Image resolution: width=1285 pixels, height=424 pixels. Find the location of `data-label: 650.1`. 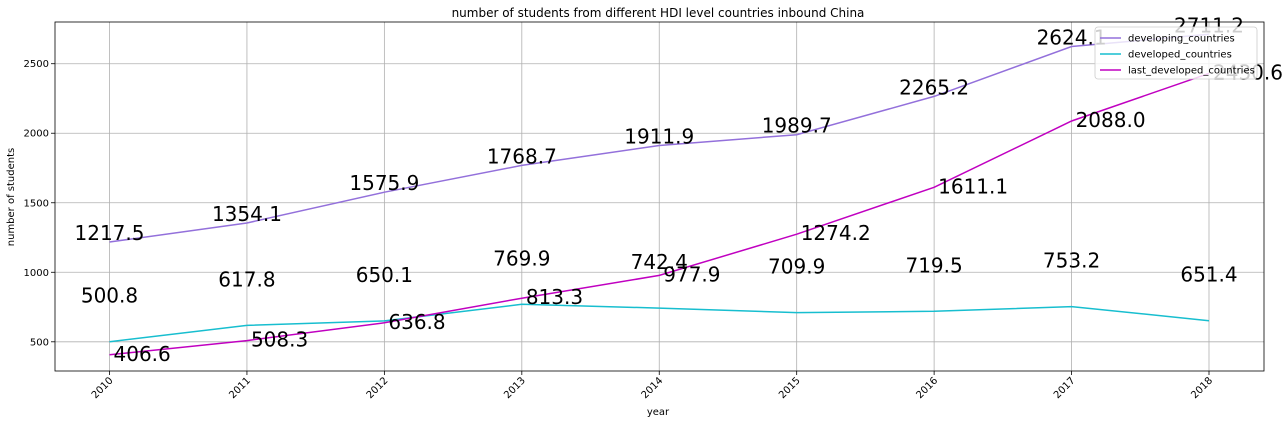

data-label: 650.1 is located at coordinates (384, 275).